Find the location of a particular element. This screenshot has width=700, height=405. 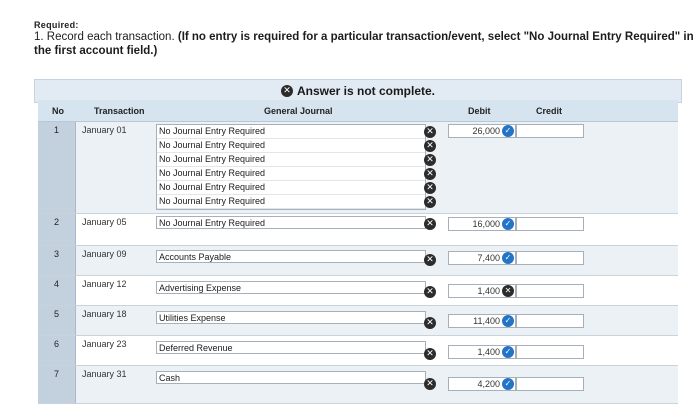

required-heading: Required: is located at coordinates (56, 25).